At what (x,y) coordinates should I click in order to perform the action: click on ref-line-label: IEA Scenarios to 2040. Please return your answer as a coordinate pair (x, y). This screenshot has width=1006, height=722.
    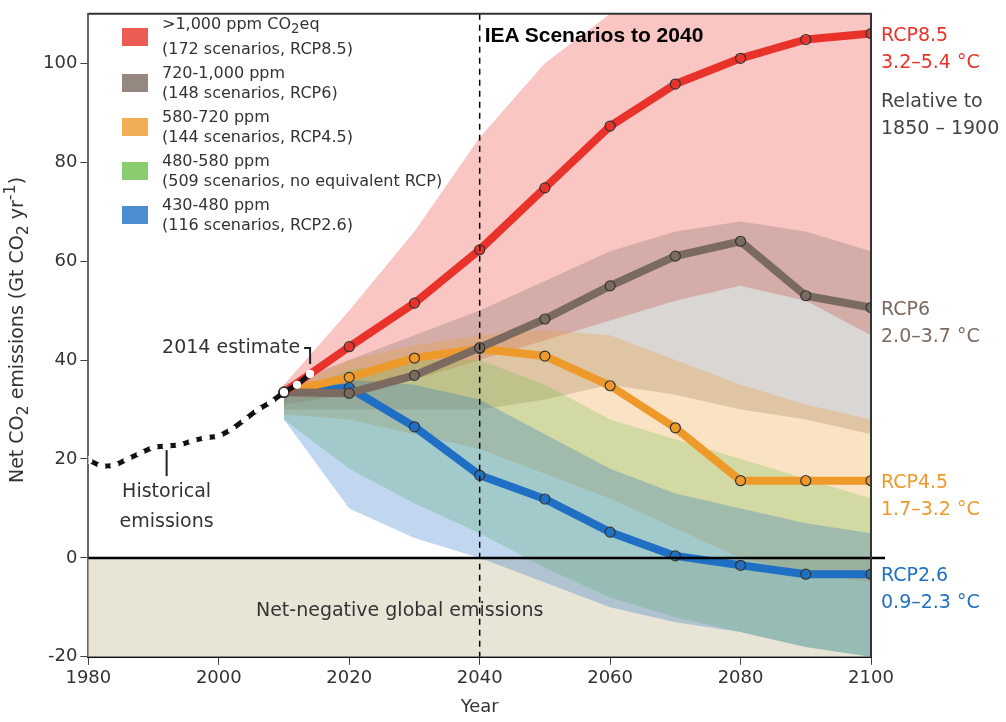
    Looking at the image, I should click on (594, 35).